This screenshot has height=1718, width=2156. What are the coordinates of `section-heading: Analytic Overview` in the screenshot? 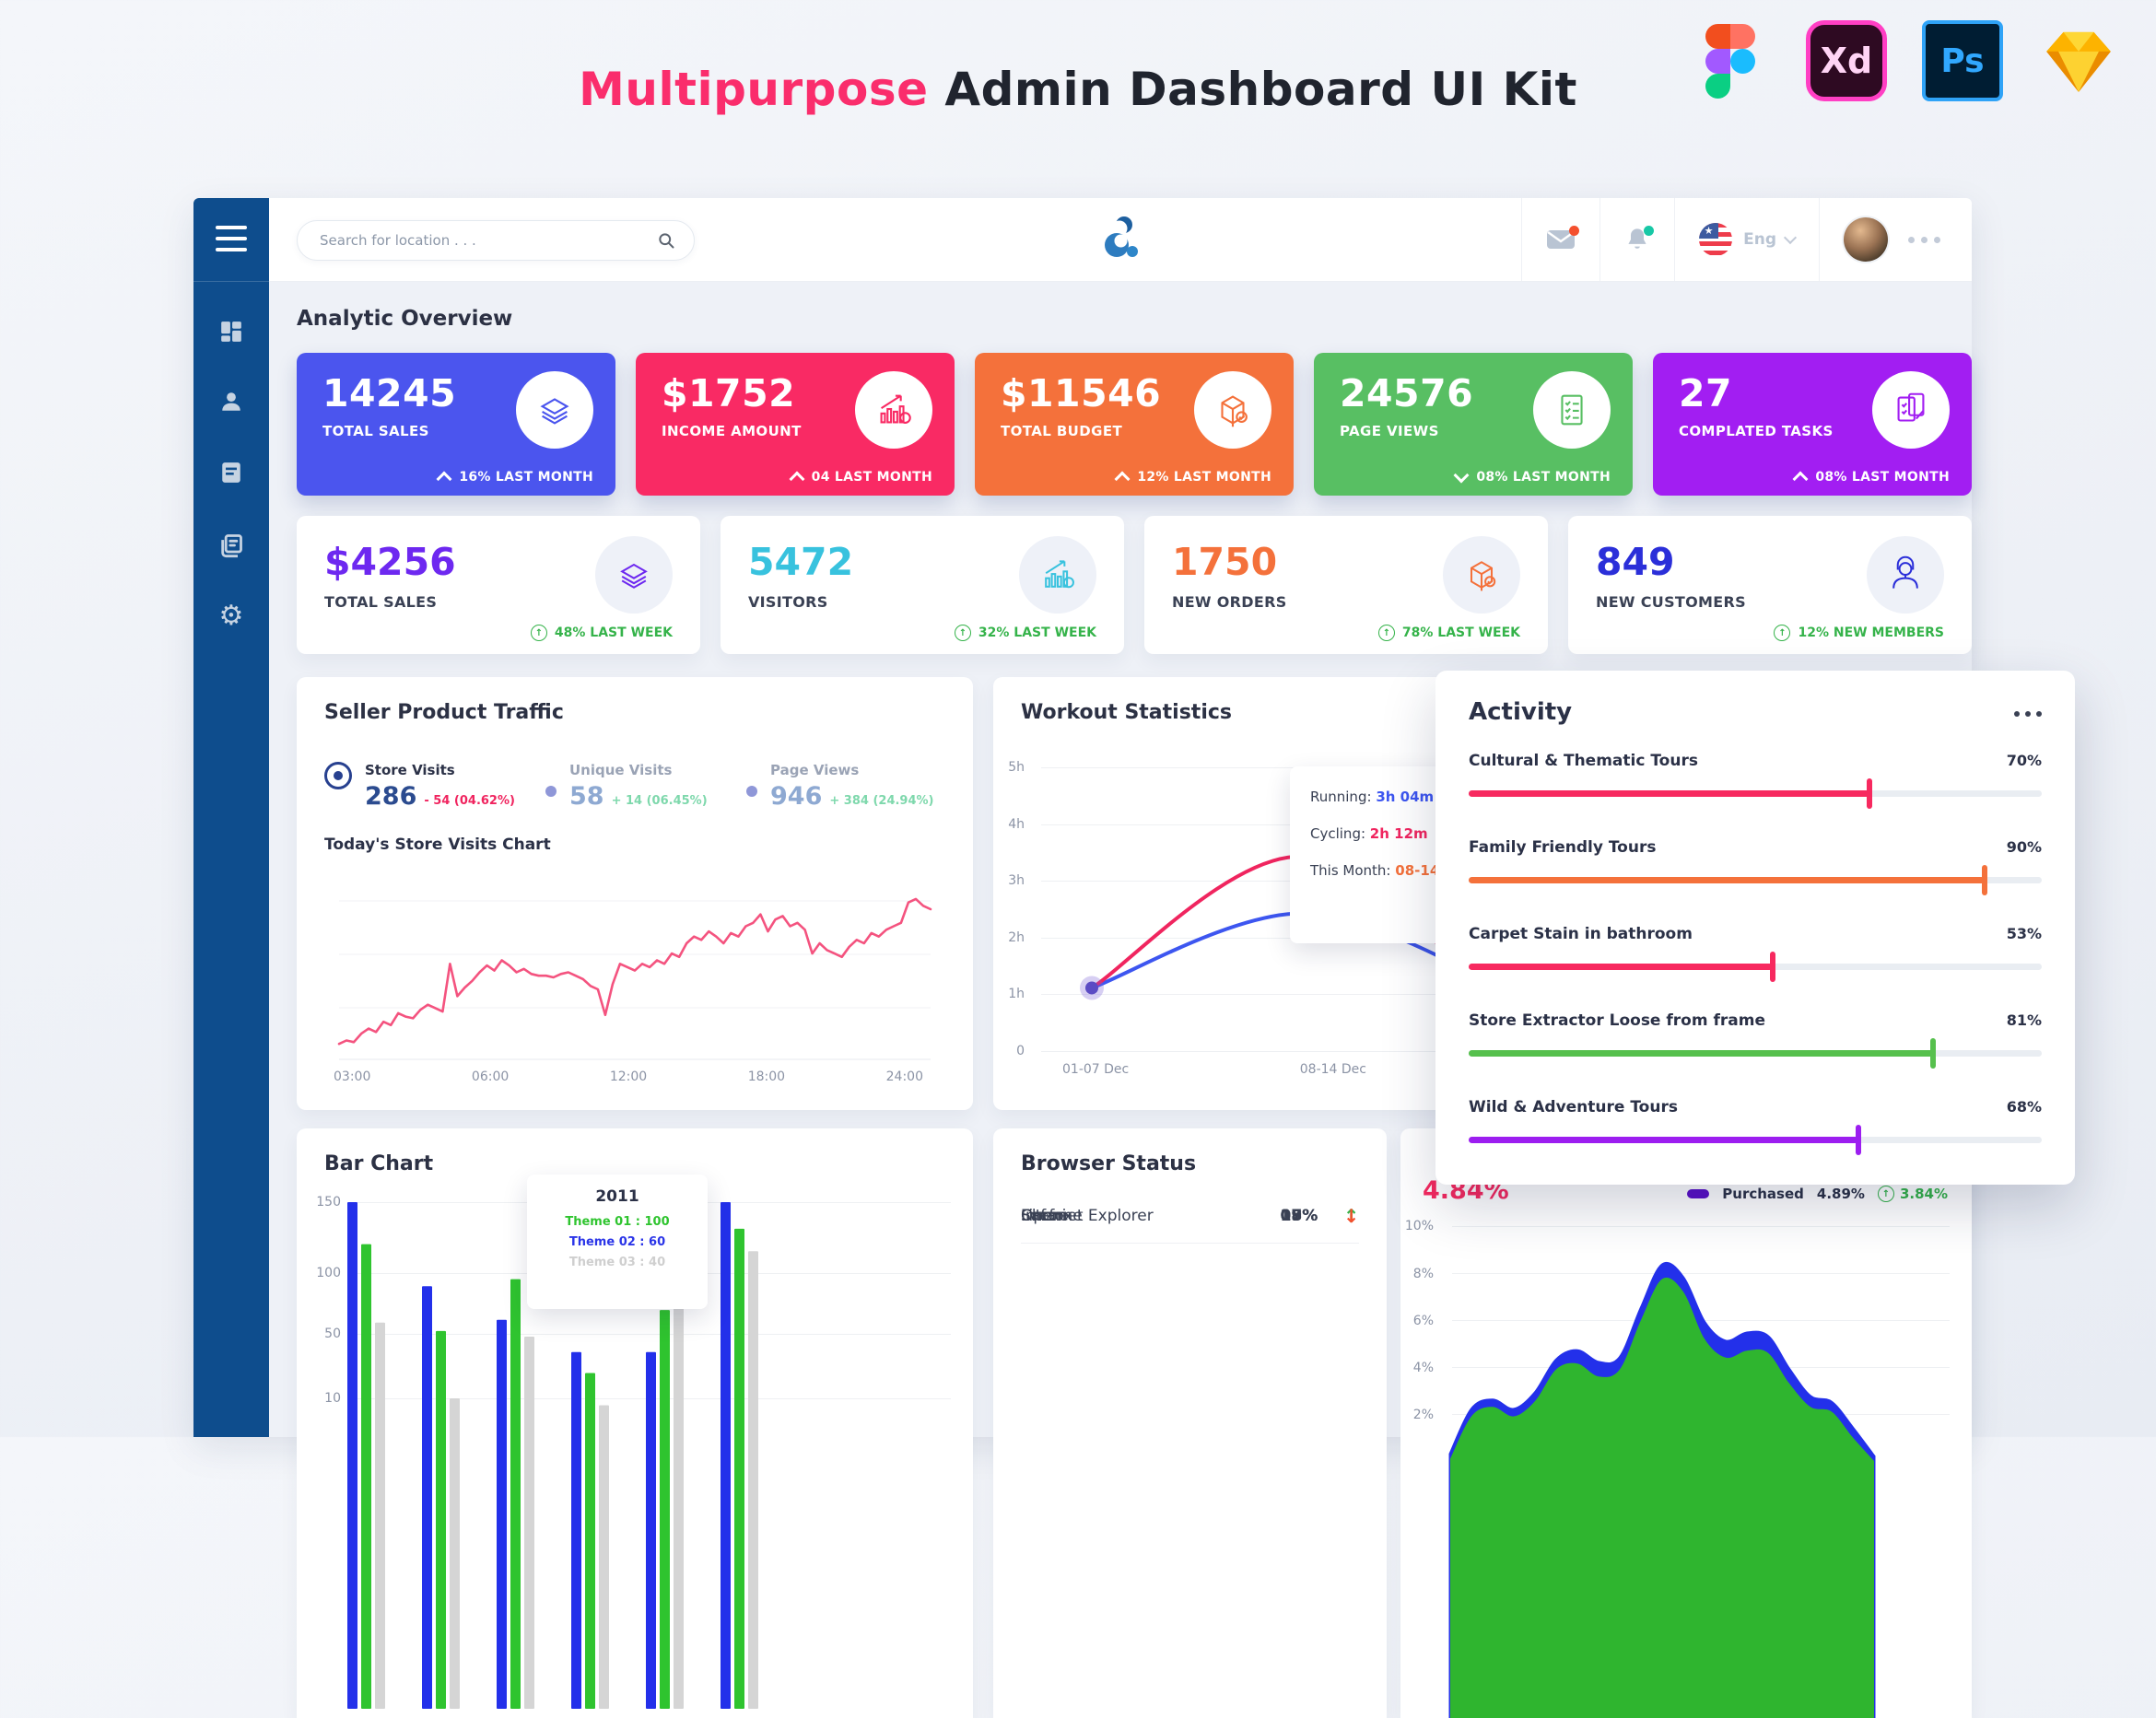 It's located at (405, 319).